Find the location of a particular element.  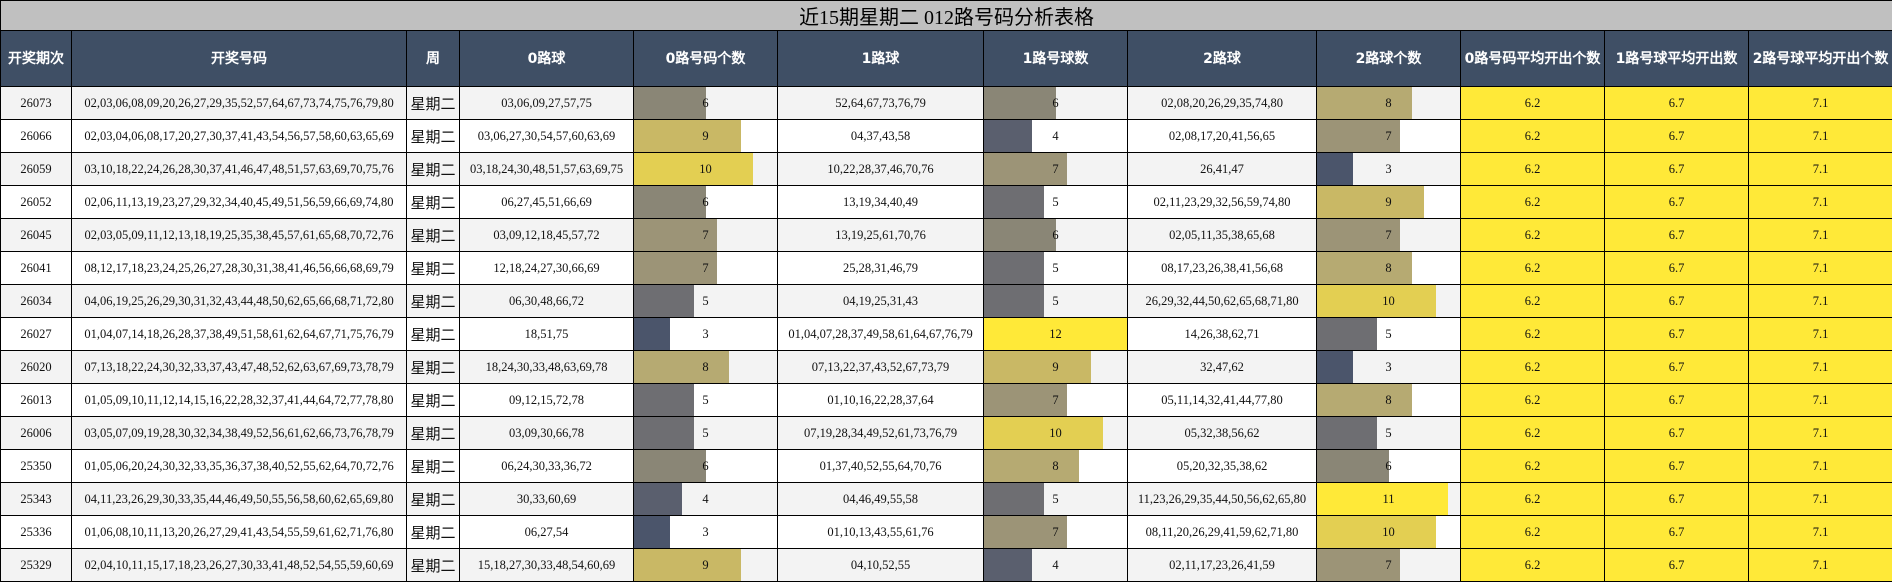

route2-balls-cell: 08,17,23,26,38,41,56,68 is located at coordinates (1222, 268).